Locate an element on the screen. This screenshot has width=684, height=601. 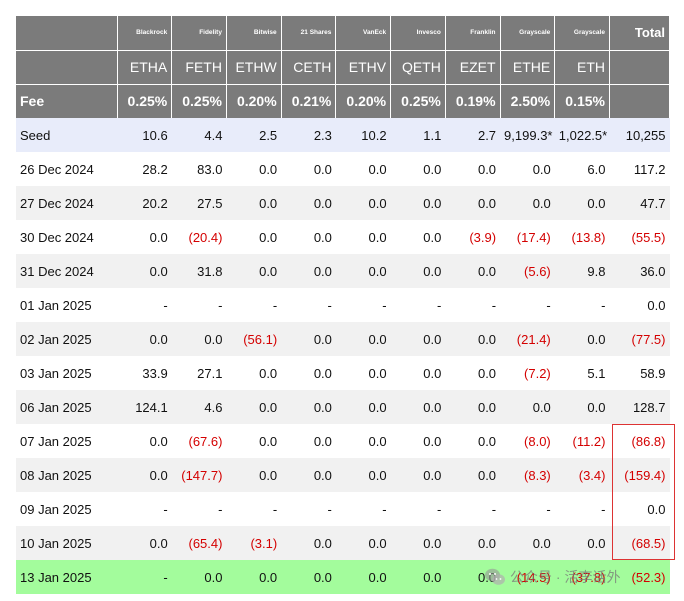
issuer-cell: 21 Shares is located at coordinates (309, 33).